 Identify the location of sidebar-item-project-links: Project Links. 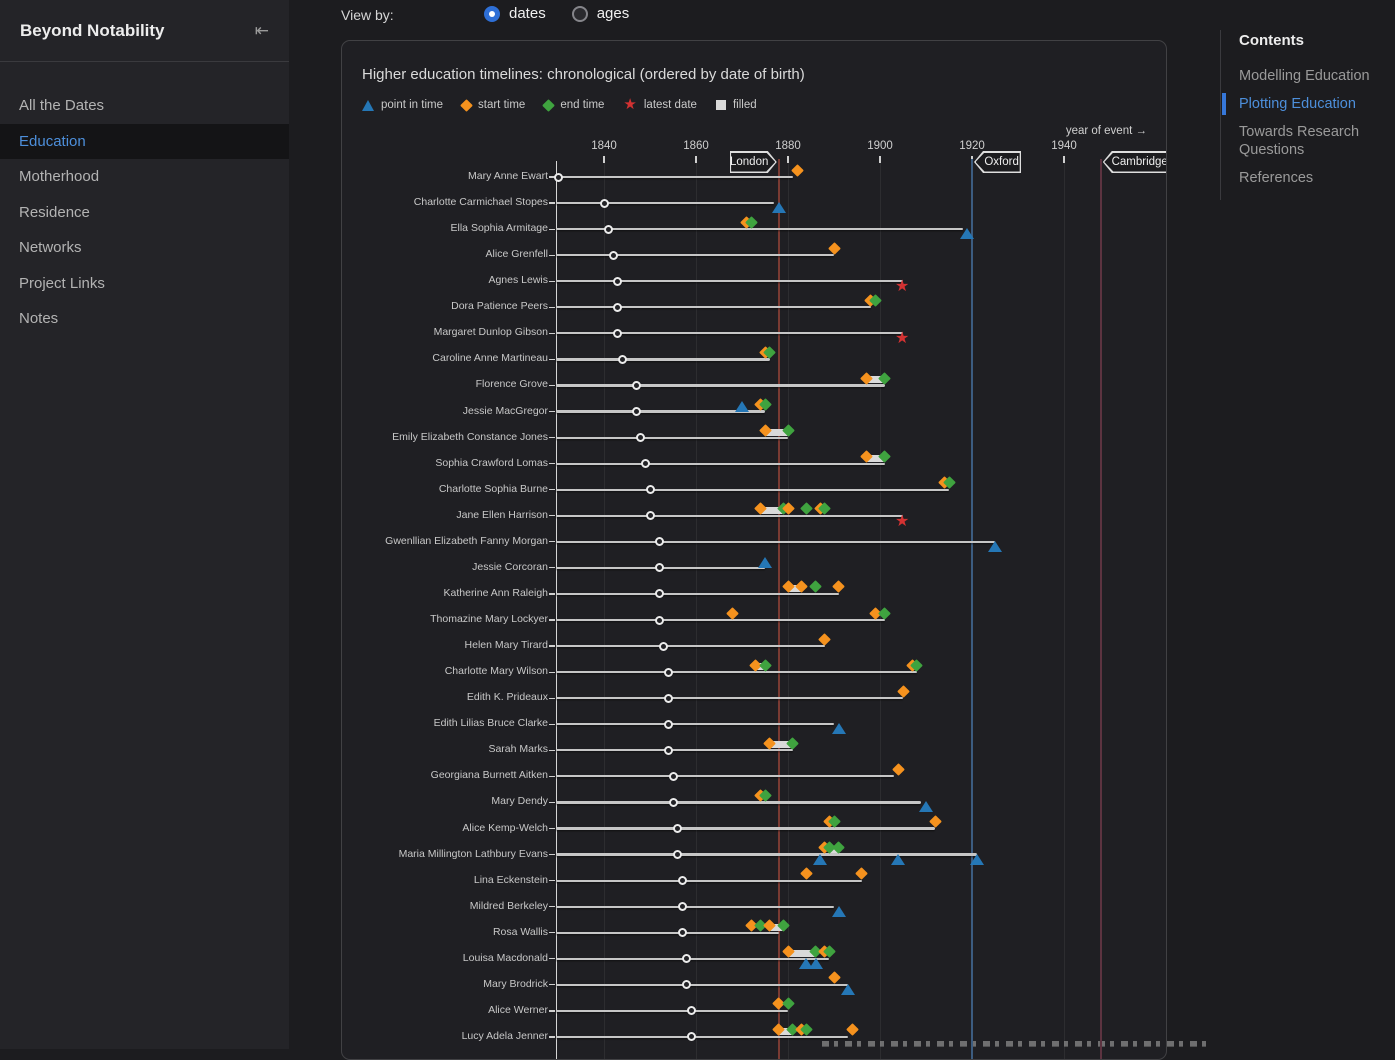
(62, 283).